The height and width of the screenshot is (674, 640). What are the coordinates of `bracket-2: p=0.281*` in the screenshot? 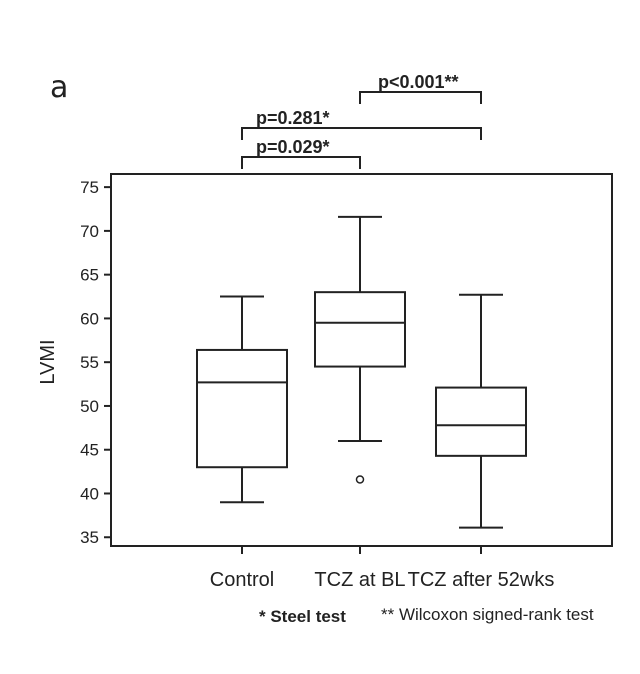 It's located at (361, 124).